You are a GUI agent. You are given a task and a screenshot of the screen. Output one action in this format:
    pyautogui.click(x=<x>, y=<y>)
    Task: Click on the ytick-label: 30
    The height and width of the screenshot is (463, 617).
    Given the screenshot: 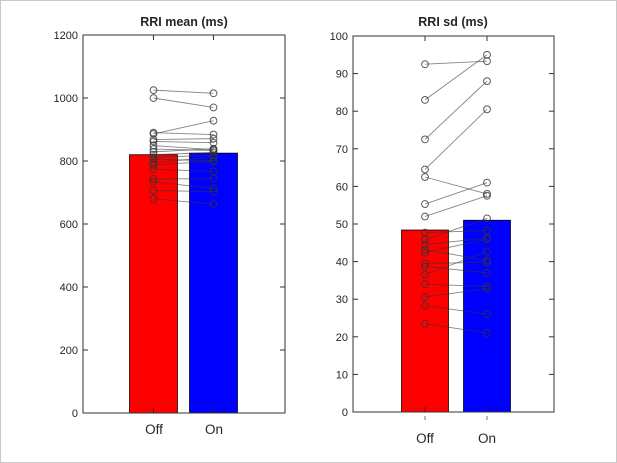 What is the action you would take?
    pyautogui.click(x=342, y=300)
    